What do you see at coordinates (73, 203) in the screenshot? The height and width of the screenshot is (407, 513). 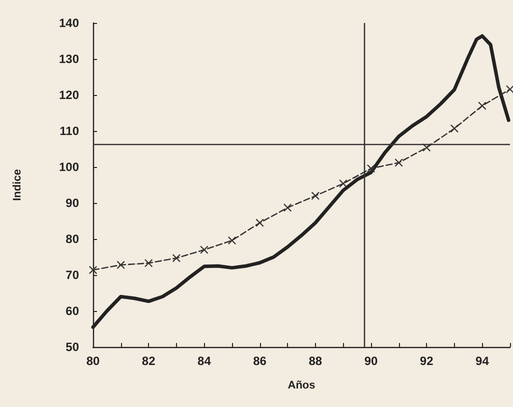 I see `y-tick-label: 90` at bounding box center [73, 203].